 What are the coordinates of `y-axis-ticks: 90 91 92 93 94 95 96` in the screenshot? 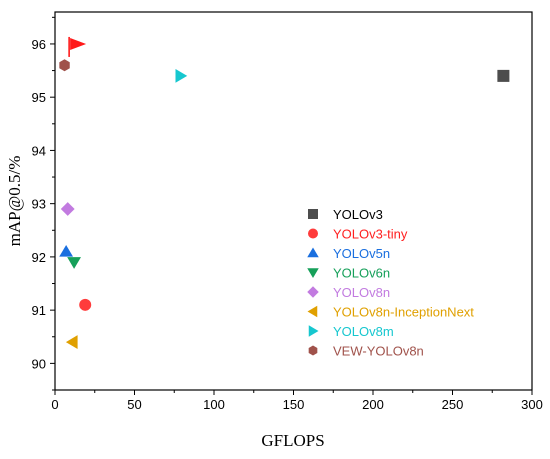 It's located at (43, 203).